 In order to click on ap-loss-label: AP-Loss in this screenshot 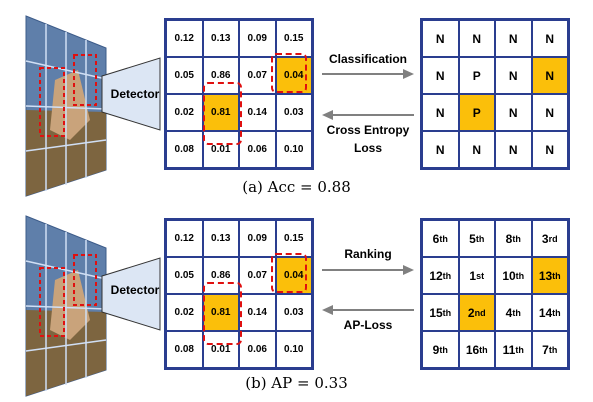, I will do `click(368, 325)`.